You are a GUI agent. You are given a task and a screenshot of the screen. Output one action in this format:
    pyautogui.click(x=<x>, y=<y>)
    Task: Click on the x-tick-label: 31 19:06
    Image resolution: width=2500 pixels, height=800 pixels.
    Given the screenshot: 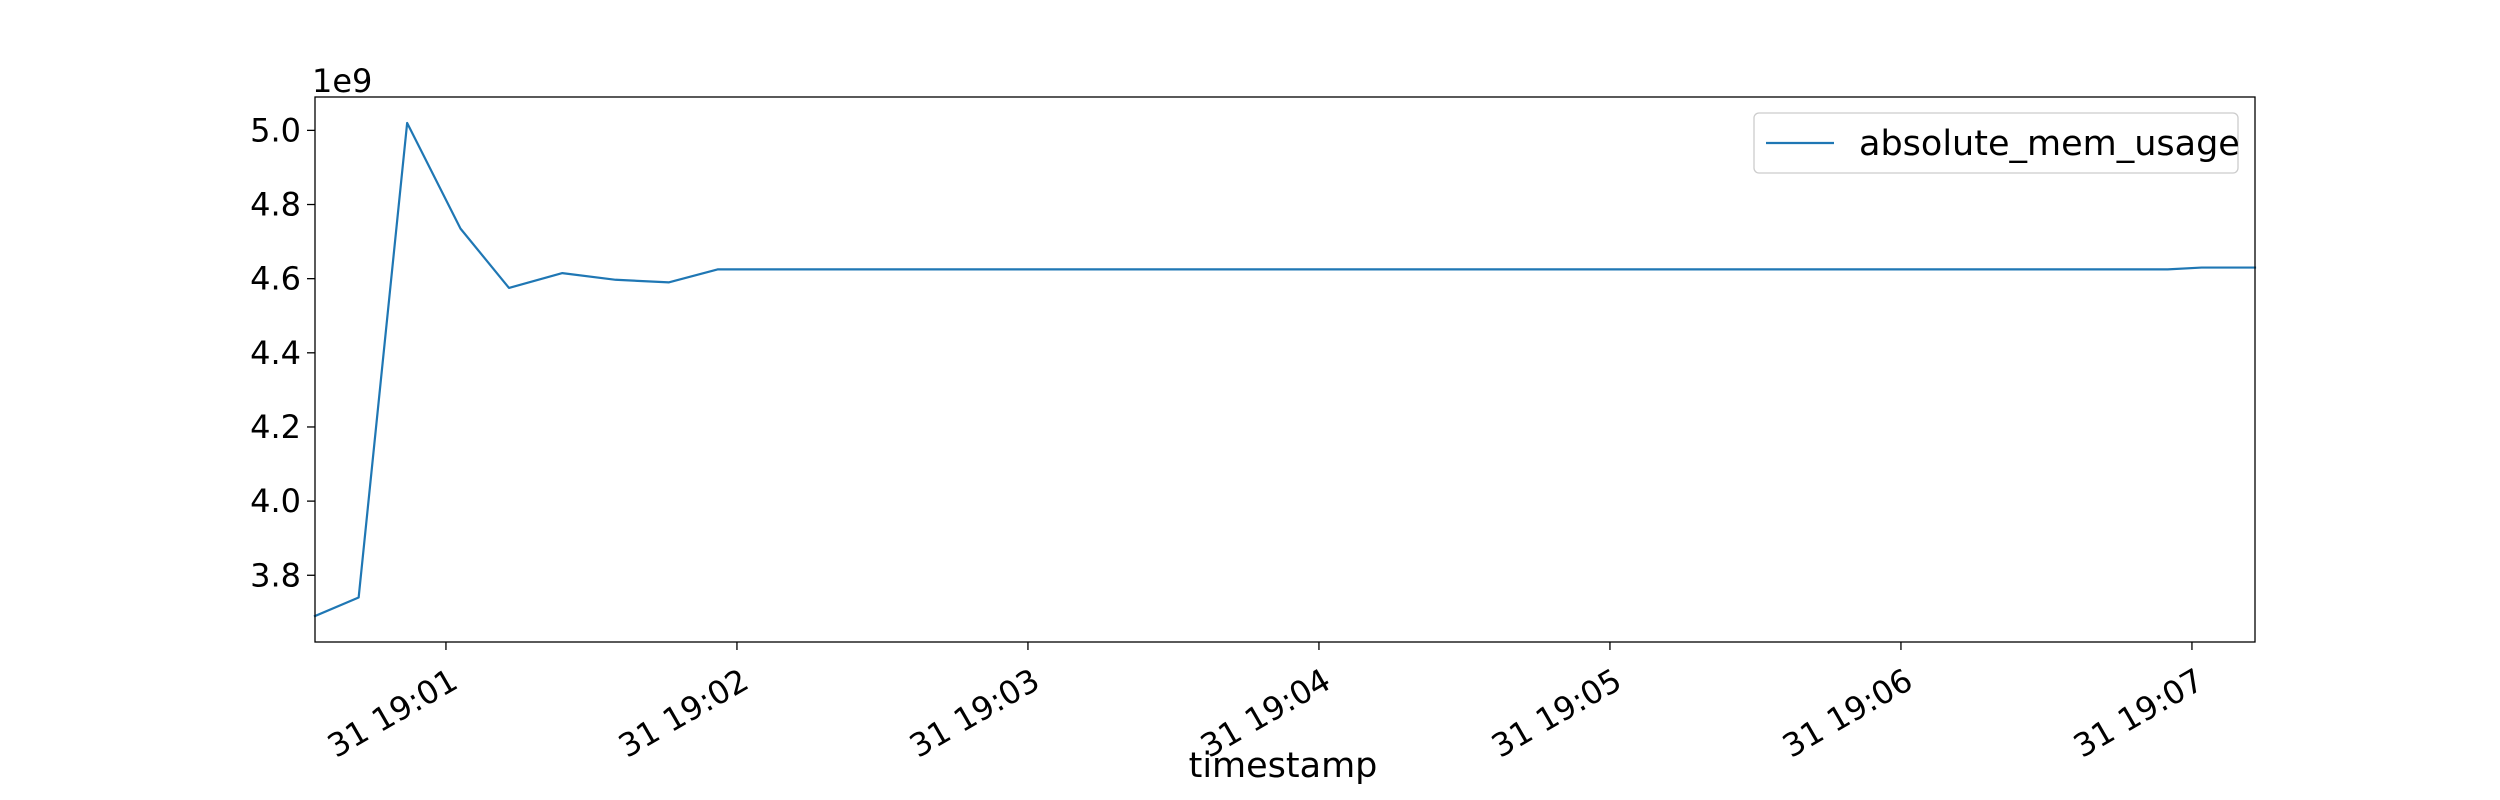 What is the action you would take?
    pyautogui.click(x=1847, y=713)
    